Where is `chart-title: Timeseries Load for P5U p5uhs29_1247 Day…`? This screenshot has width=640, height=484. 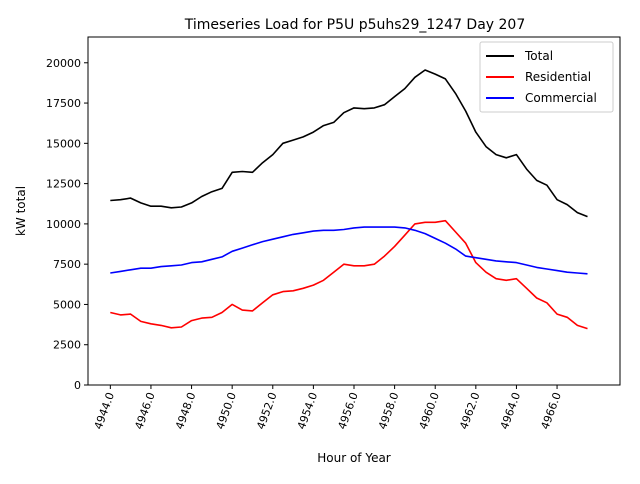 chart-title: Timeseries Load for P5U p5uhs29_1247 Day… is located at coordinates (355, 25).